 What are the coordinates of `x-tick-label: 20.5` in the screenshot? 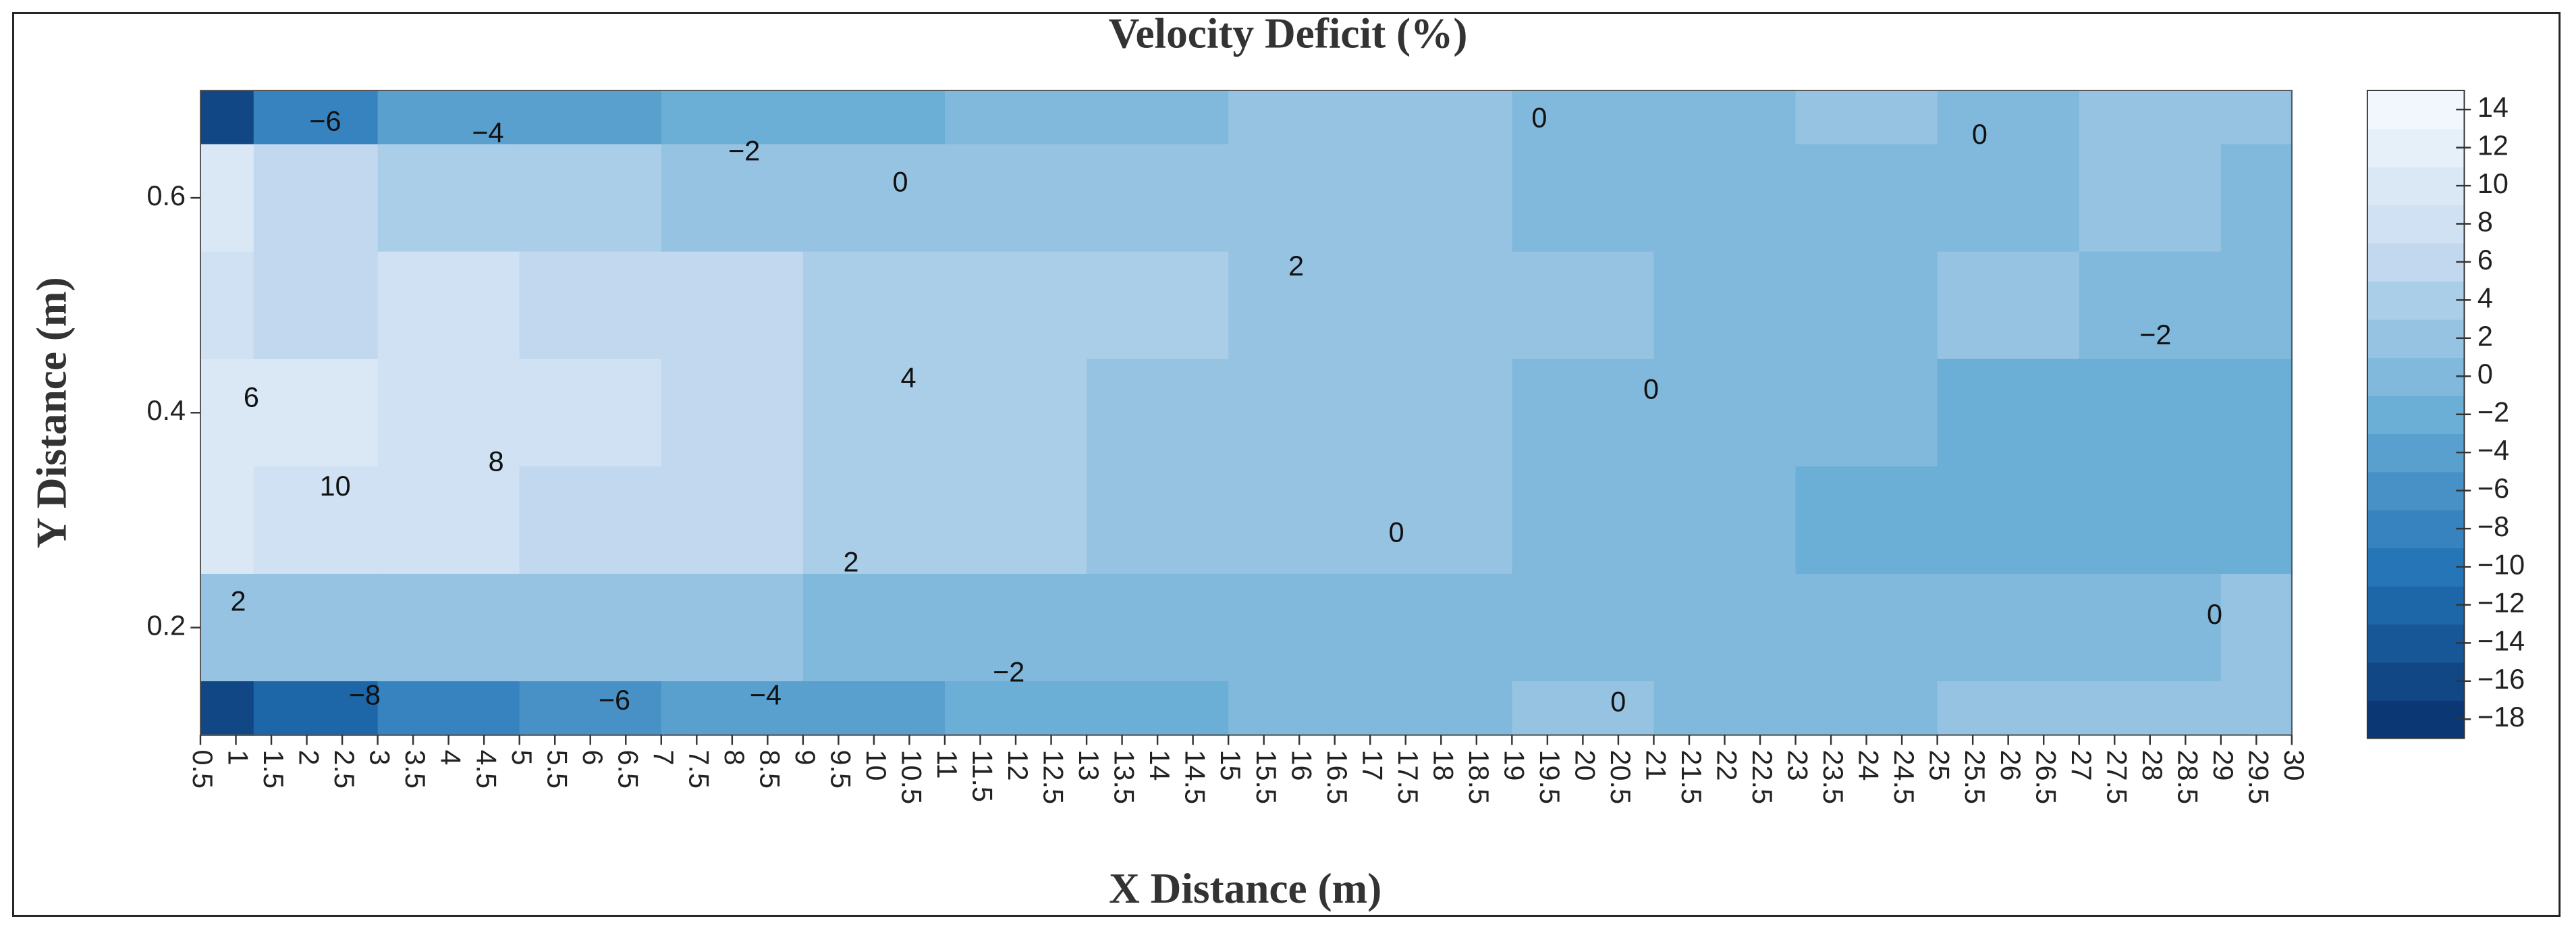 It's located at (1620, 778).